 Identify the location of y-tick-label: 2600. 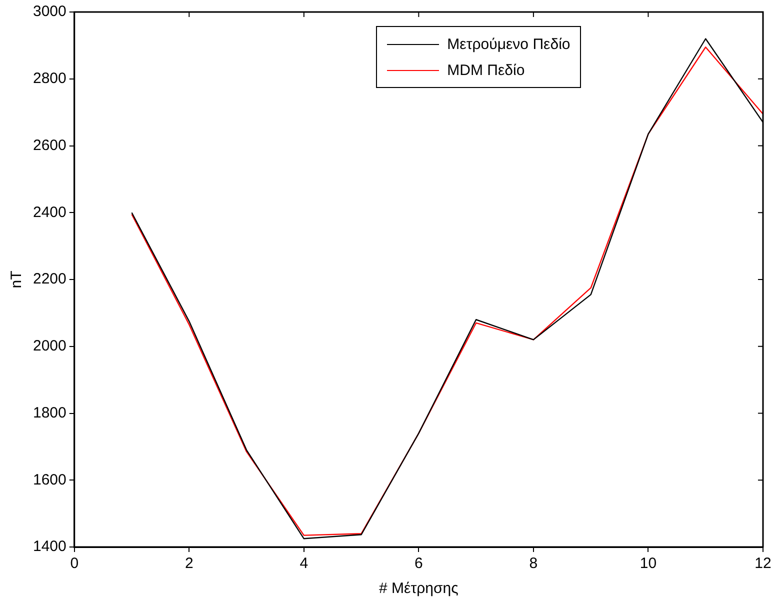
(49, 145).